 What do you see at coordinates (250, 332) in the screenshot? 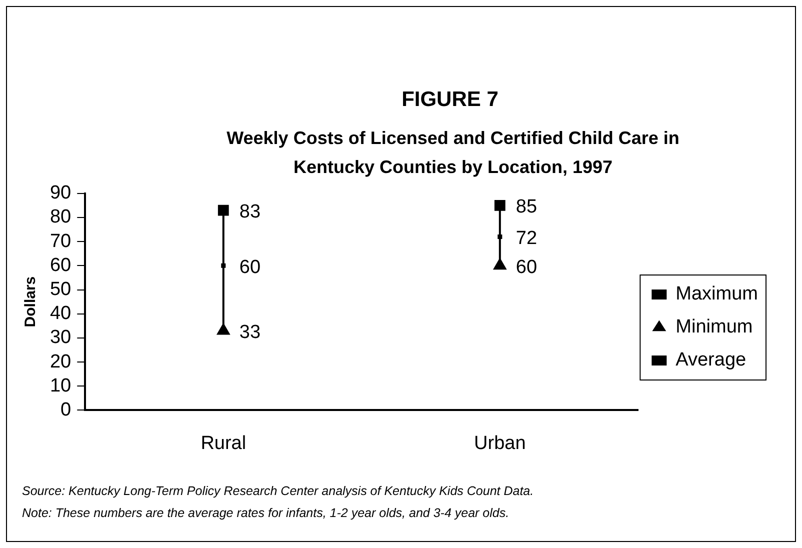
I see `data-label: 33` at bounding box center [250, 332].